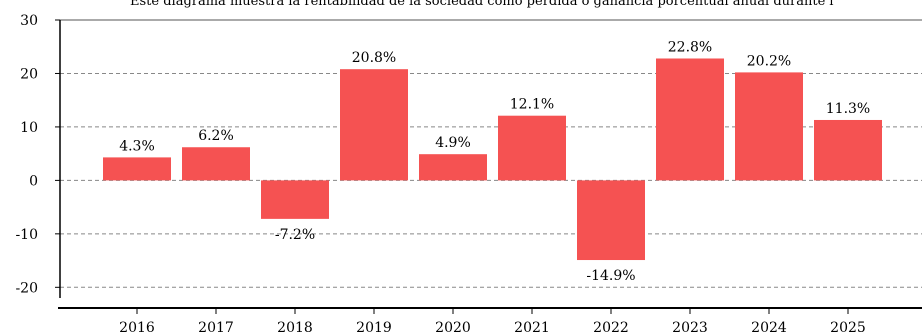  What do you see at coordinates (453, 143) in the screenshot?
I see `data-label-2020: 4.9%` at bounding box center [453, 143].